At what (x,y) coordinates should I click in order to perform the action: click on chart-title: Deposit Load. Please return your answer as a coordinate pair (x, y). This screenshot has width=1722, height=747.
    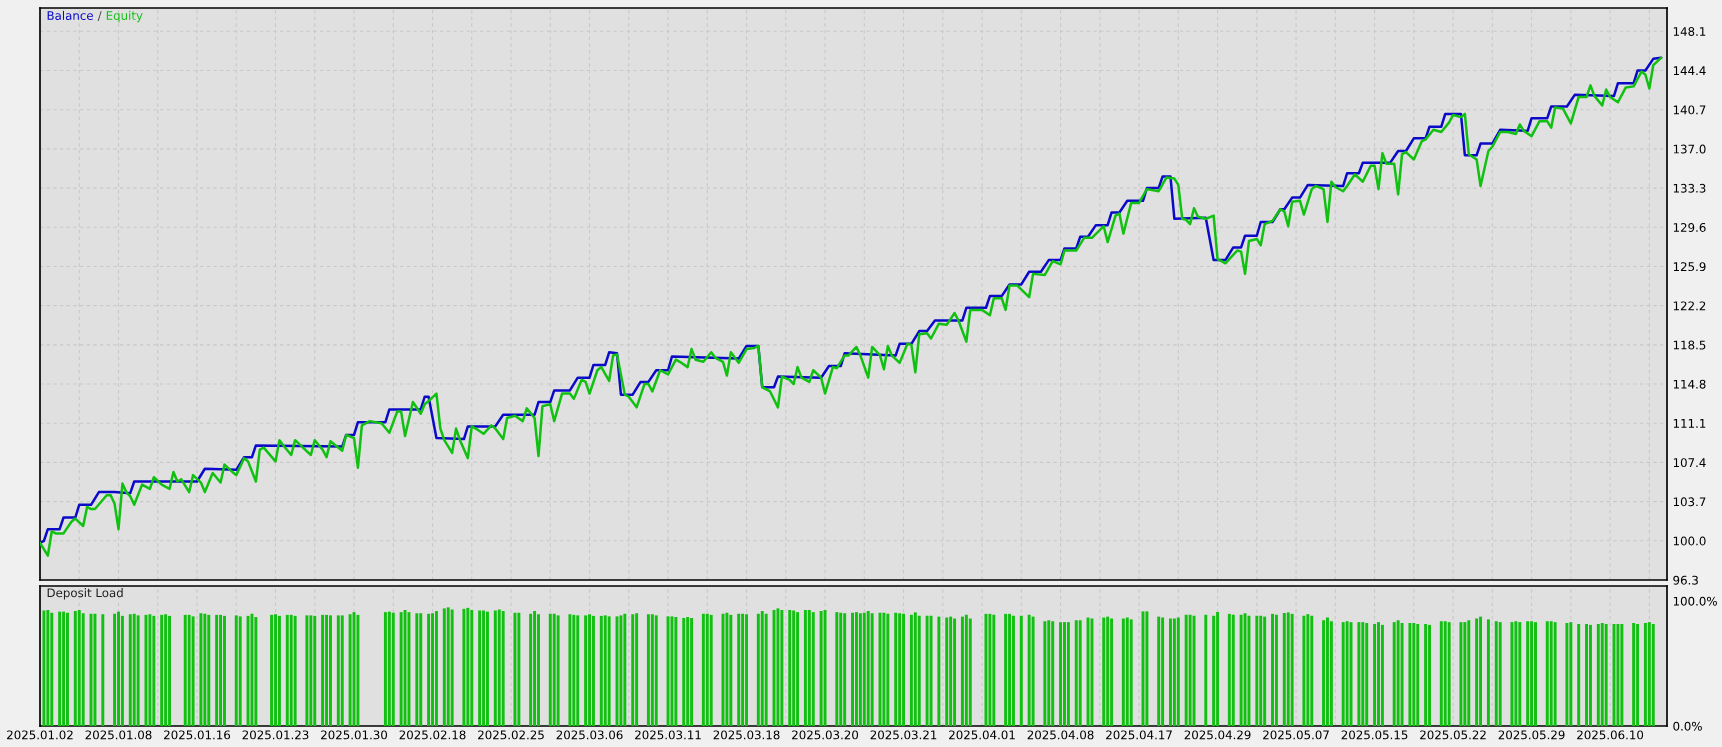
    Looking at the image, I should click on (85, 594).